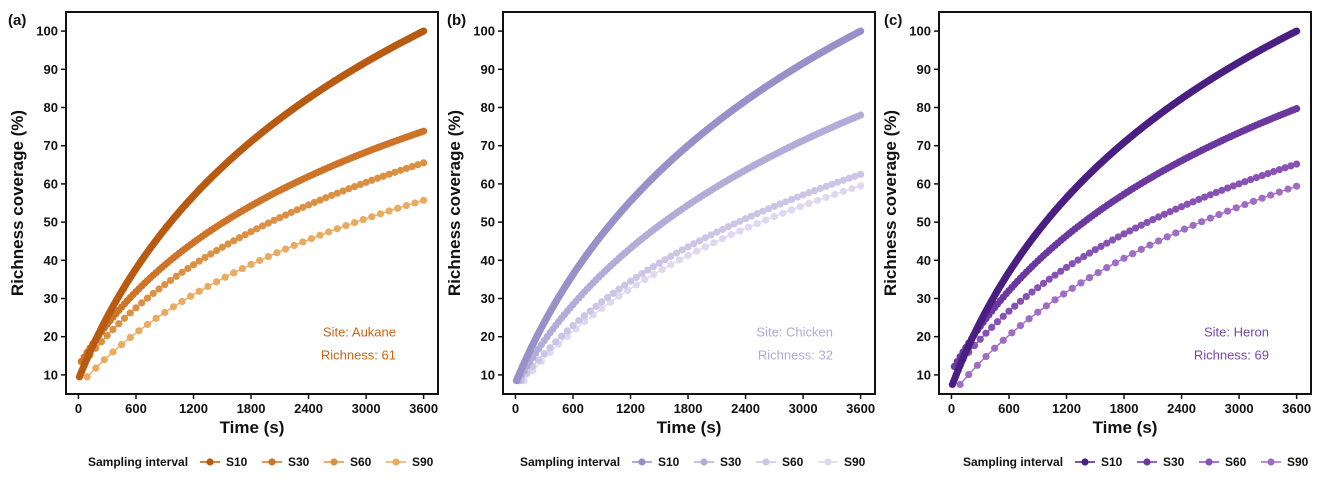  What do you see at coordinates (573, 408) in the screenshot?
I see `x-tick-label: 600` at bounding box center [573, 408].